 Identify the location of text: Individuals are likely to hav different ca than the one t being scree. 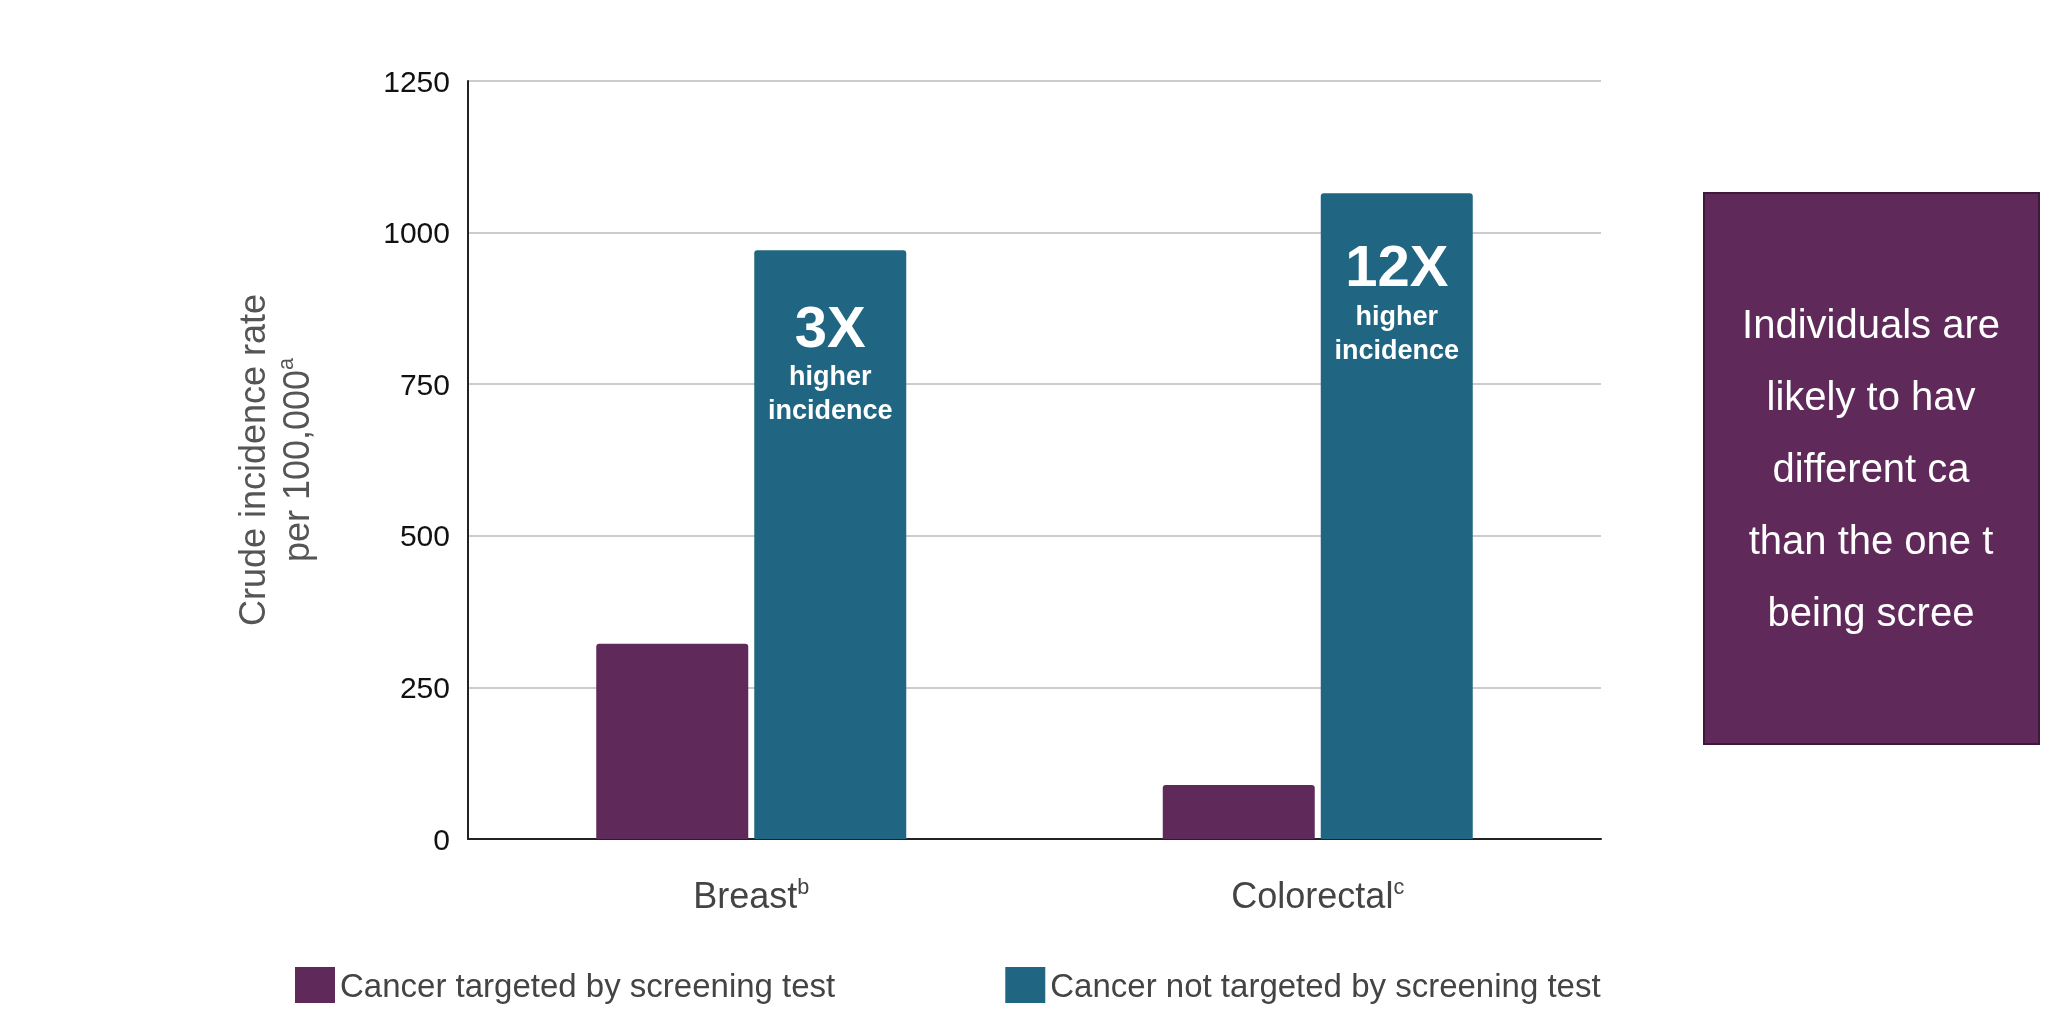
(1871, 468).